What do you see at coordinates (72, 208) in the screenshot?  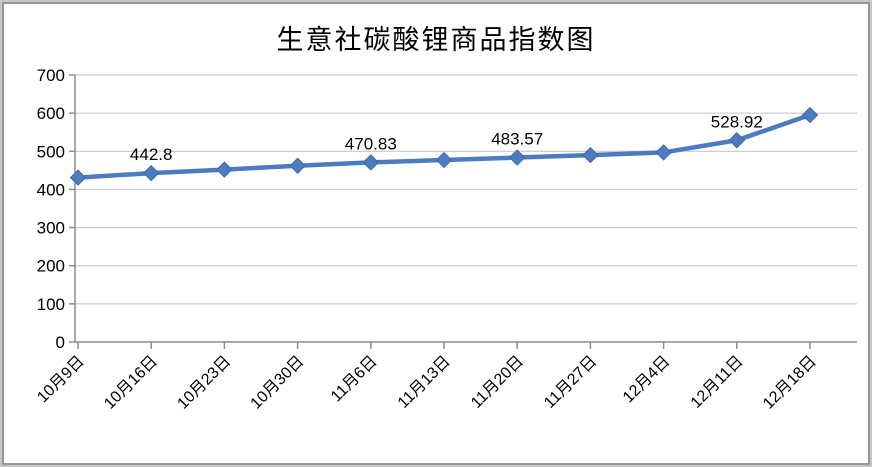 I see `y-axis-tick-marks` at bounding box center [72, 208].